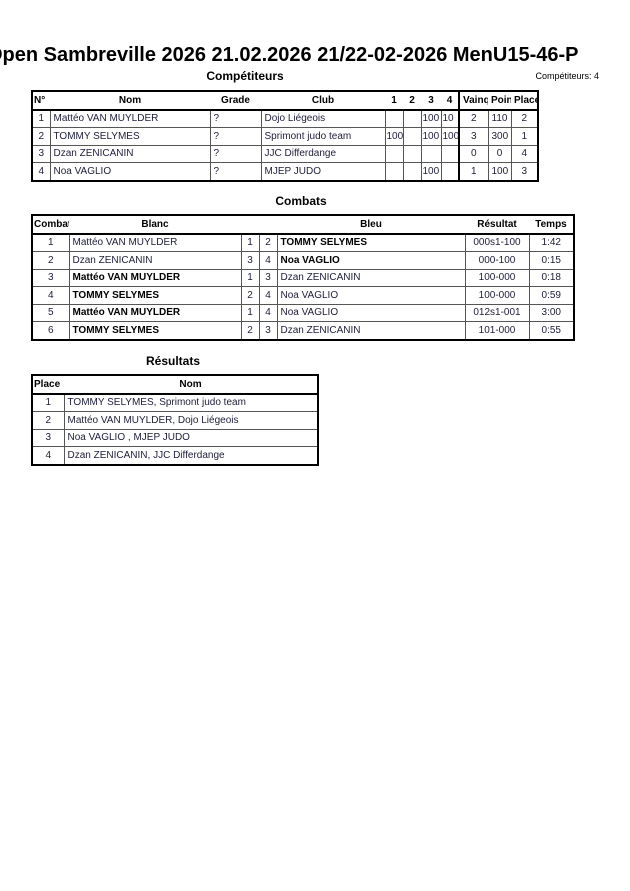  What do you see at coordinates (551, 295) in the screenshot?
I see `cell-text: 0:59` at bounding box center [551, 295].